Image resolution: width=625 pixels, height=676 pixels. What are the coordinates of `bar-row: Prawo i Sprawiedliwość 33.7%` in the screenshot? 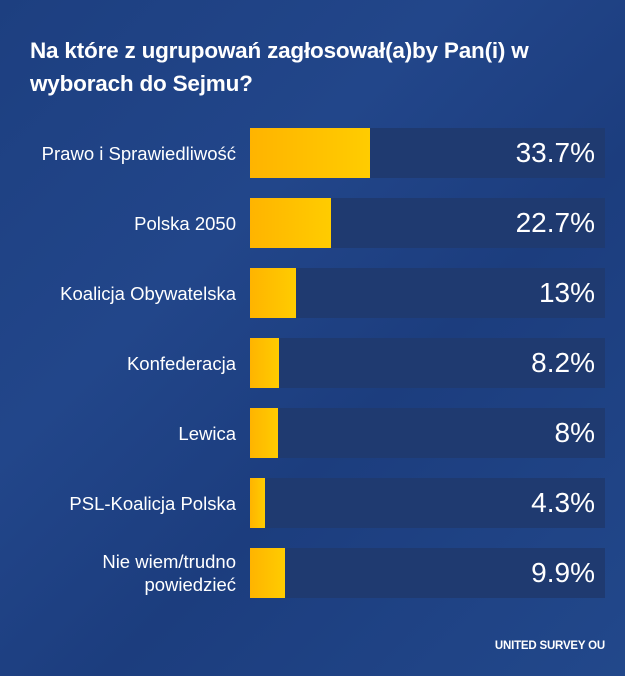 It's located at (312, 153).